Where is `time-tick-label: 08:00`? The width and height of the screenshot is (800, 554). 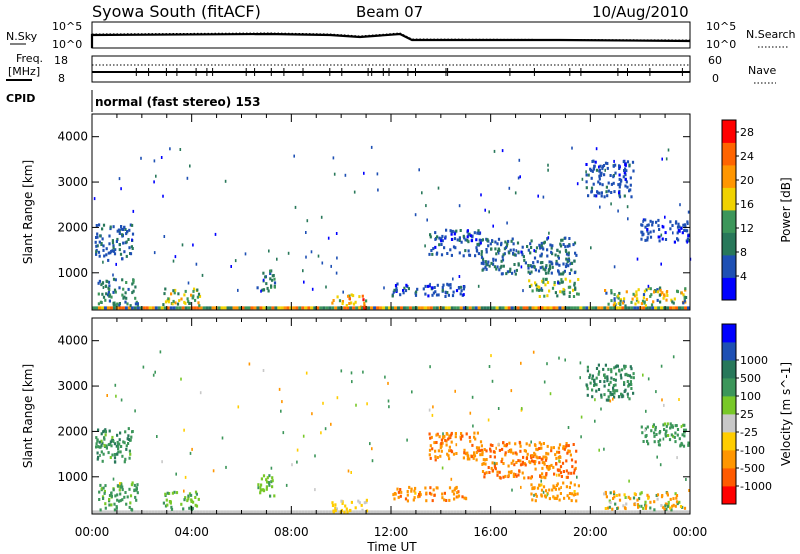
time-tick-label: 08:00 is located at coordinates (291, 532).